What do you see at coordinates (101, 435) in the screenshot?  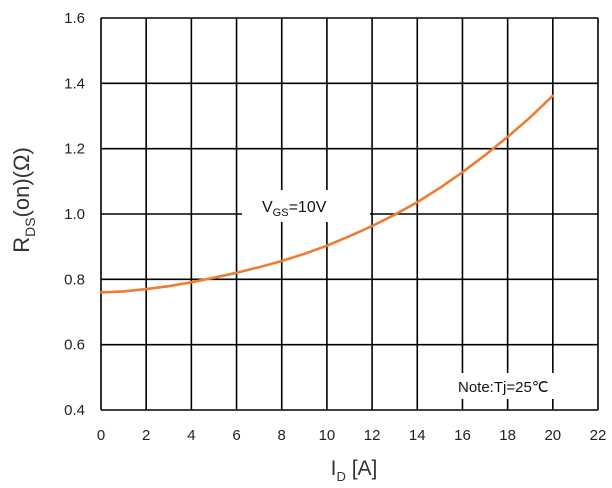 I see `x-tick-label: 0` at bounding box center [101, 435].